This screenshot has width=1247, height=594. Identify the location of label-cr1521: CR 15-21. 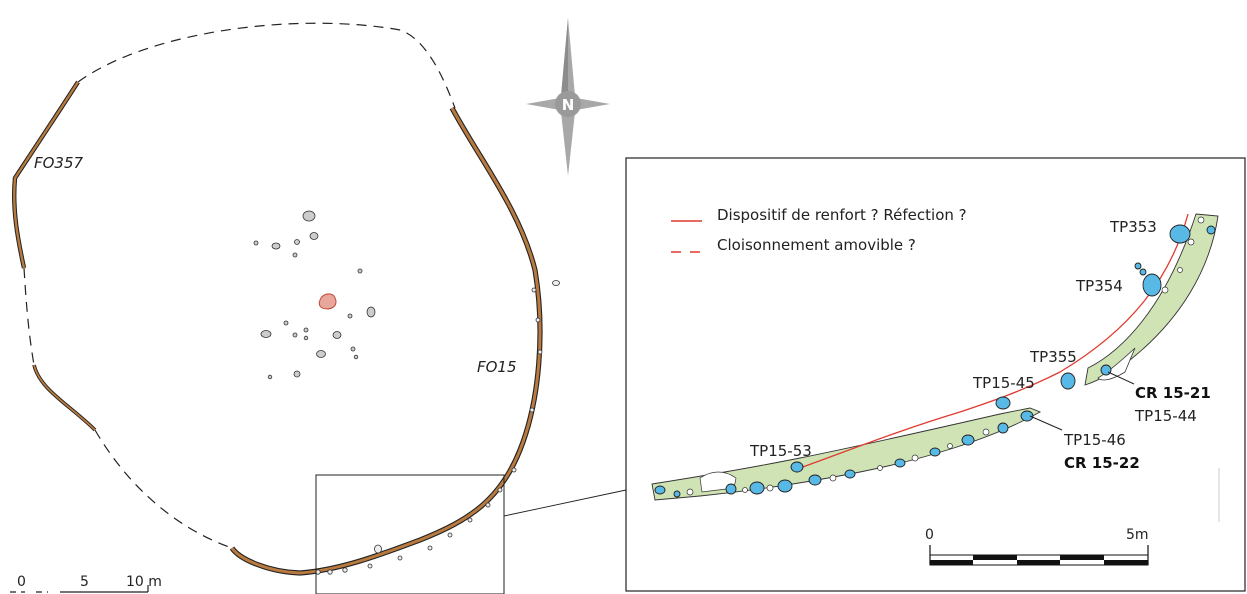
(1173, 393).